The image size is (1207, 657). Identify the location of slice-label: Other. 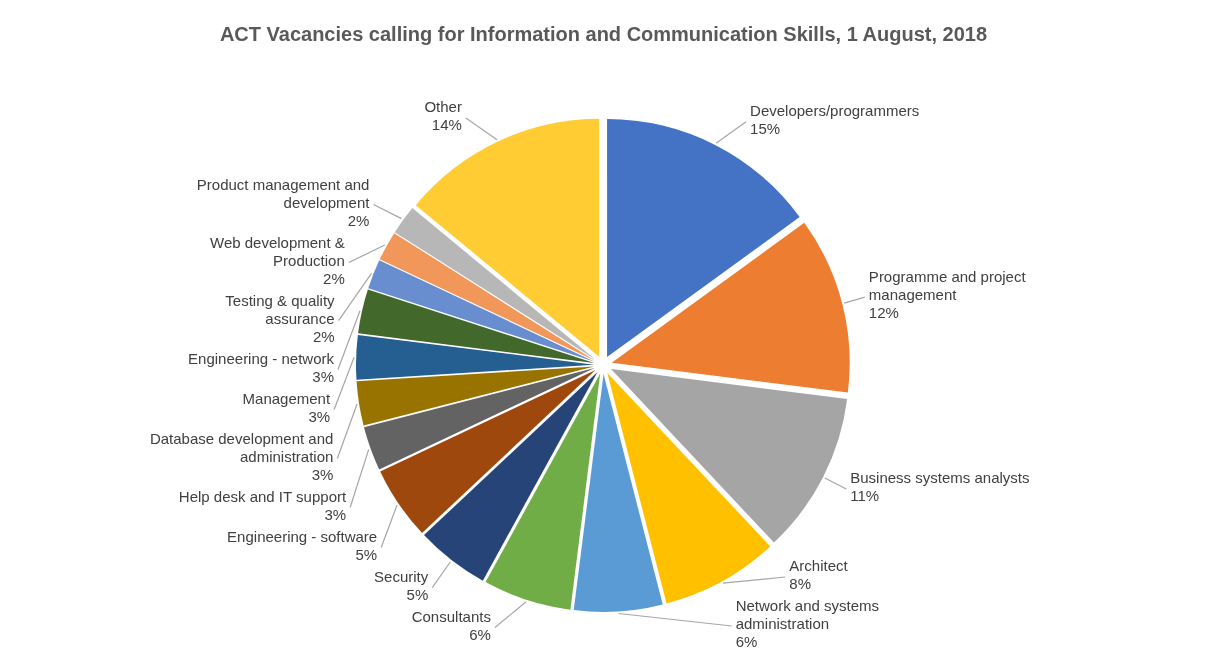
(443, 106).